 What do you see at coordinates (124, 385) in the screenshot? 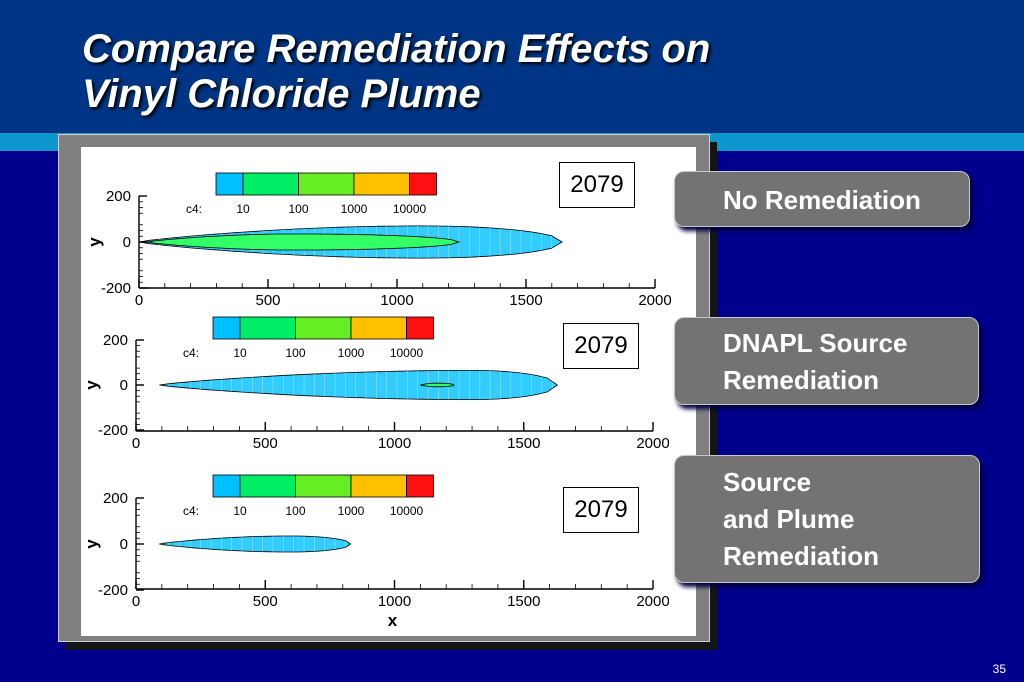
I see `plot2-y-tick-label: 0` at bounding box center [124, 385].